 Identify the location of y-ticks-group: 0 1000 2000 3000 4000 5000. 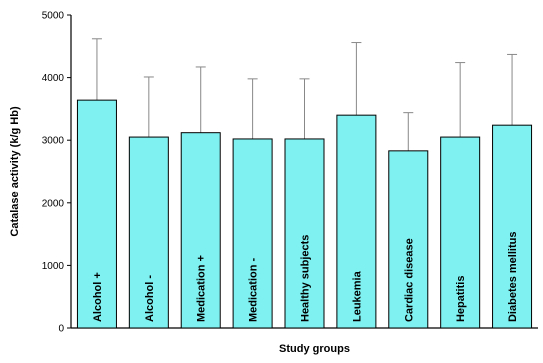
(56, 173).